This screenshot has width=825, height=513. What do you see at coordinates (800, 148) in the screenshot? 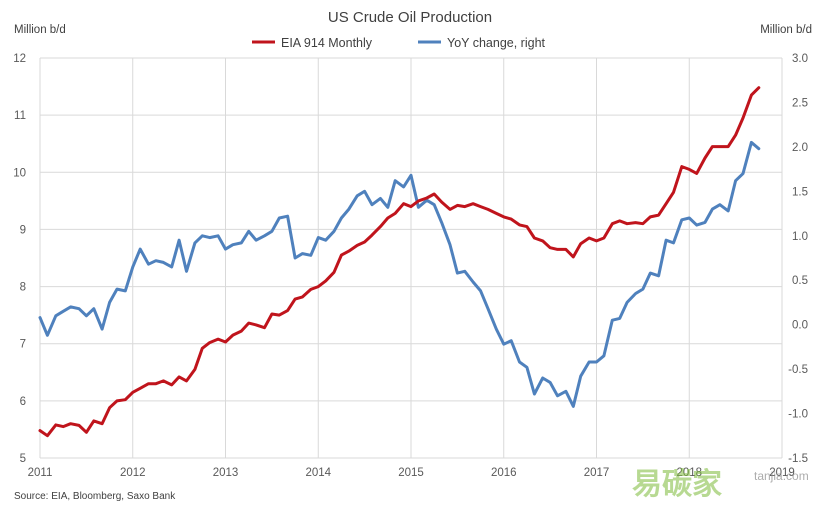
I see `right-axis-tick-label: 2.0` at bounding box center [800, 148].